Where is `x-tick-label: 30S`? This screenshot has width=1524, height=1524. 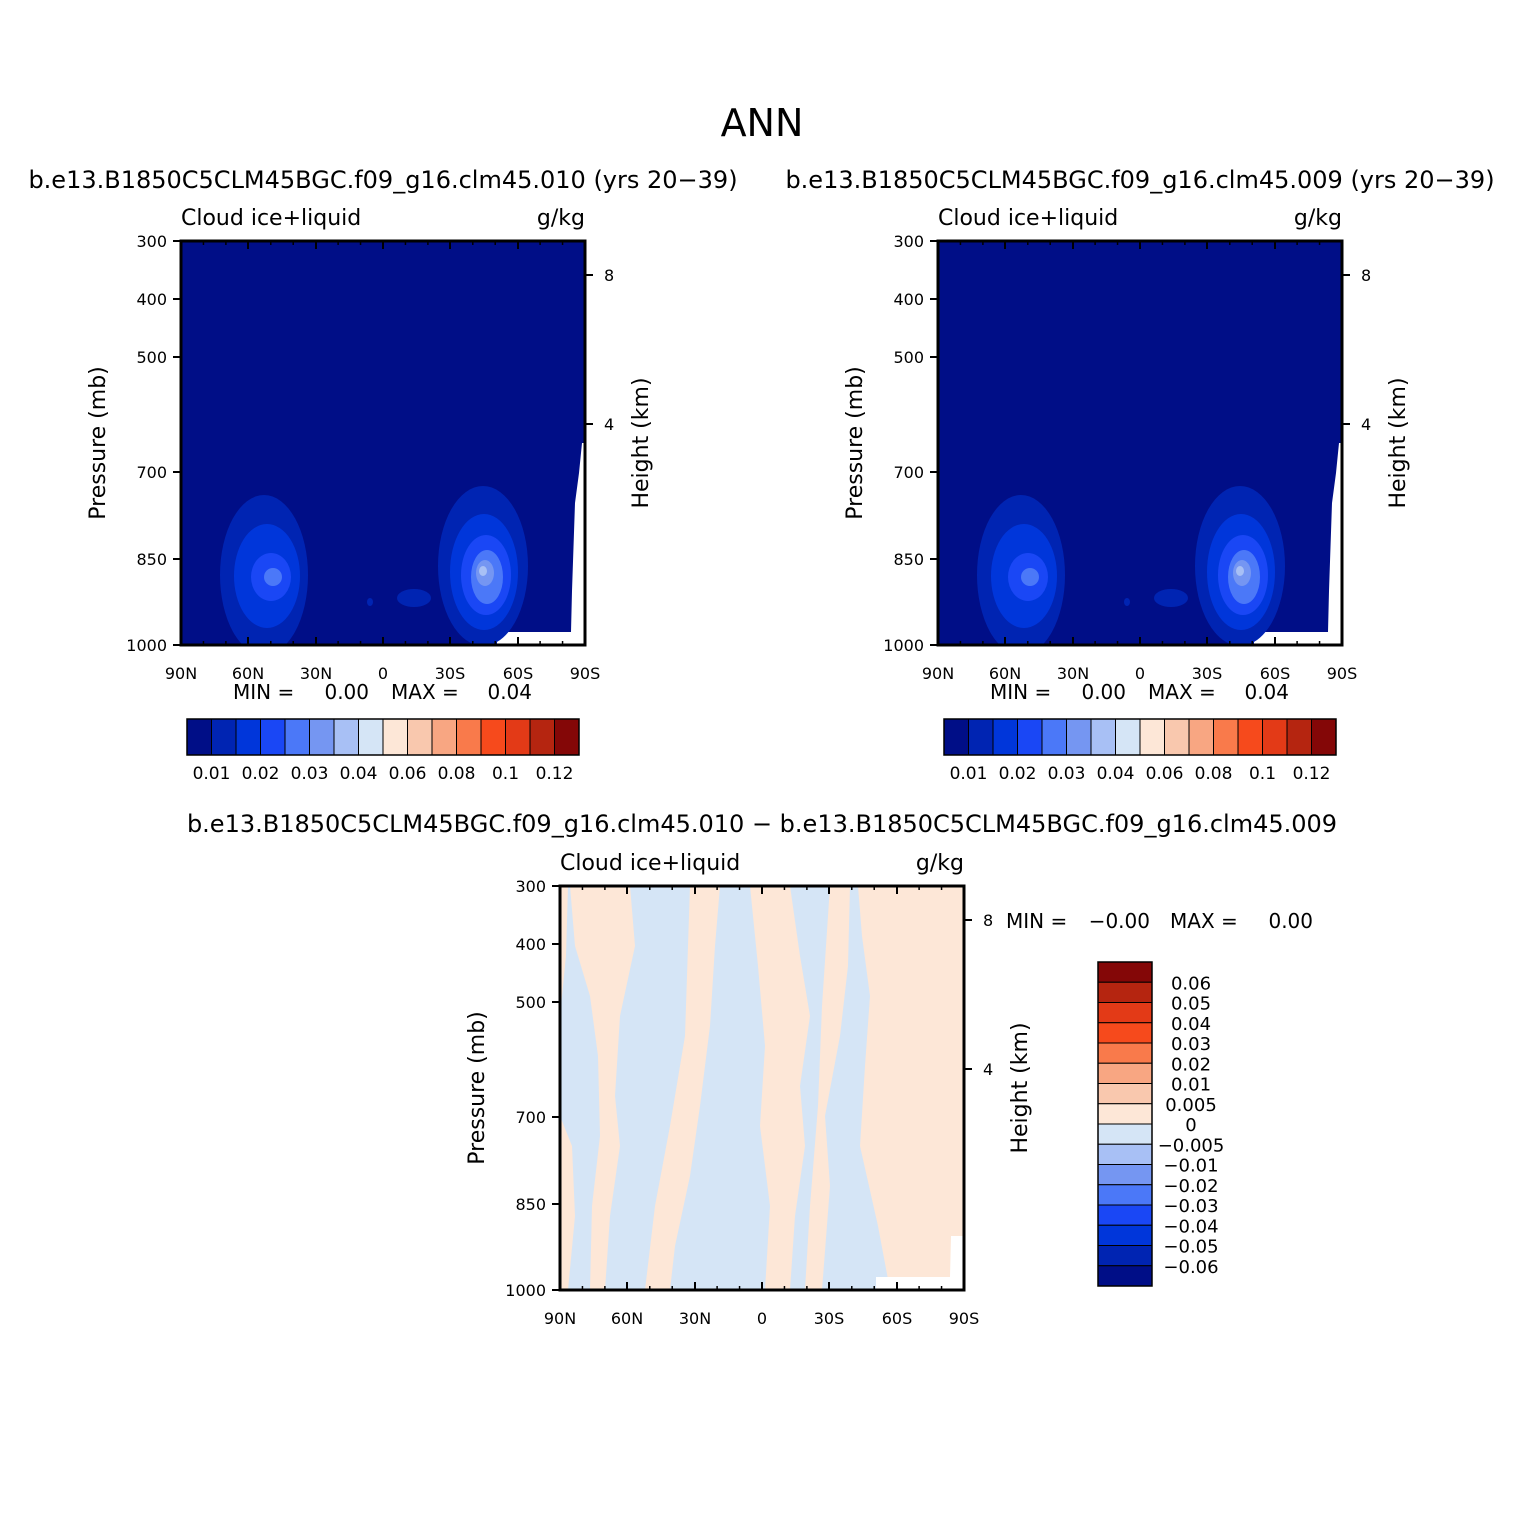
x-tick-label: 30S is located at coordinates (450, 673).